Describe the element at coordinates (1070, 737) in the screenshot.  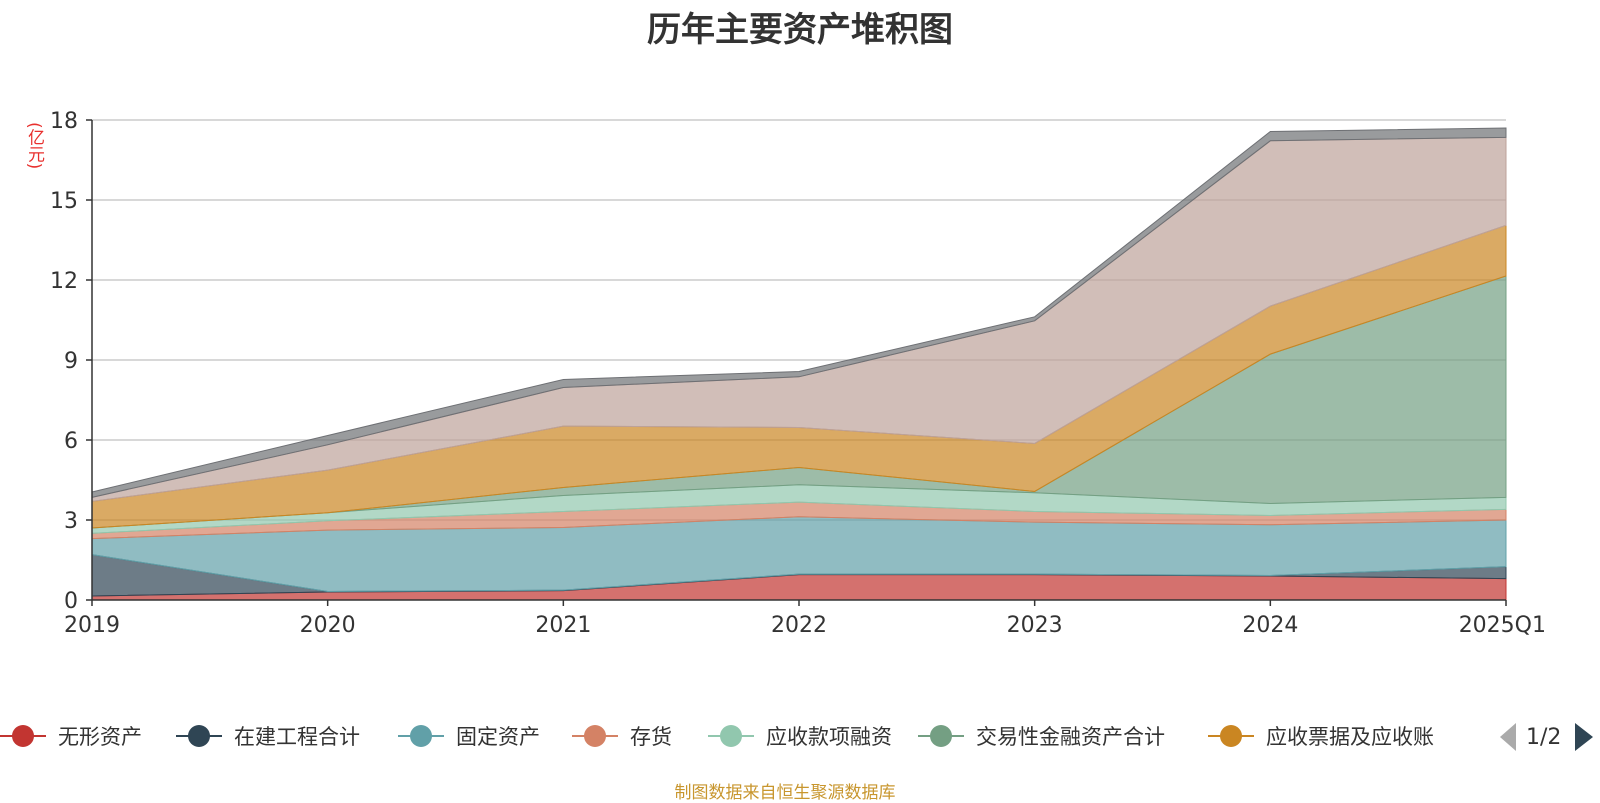
I see `legend-label: 交易性金融资产合计` at that location.